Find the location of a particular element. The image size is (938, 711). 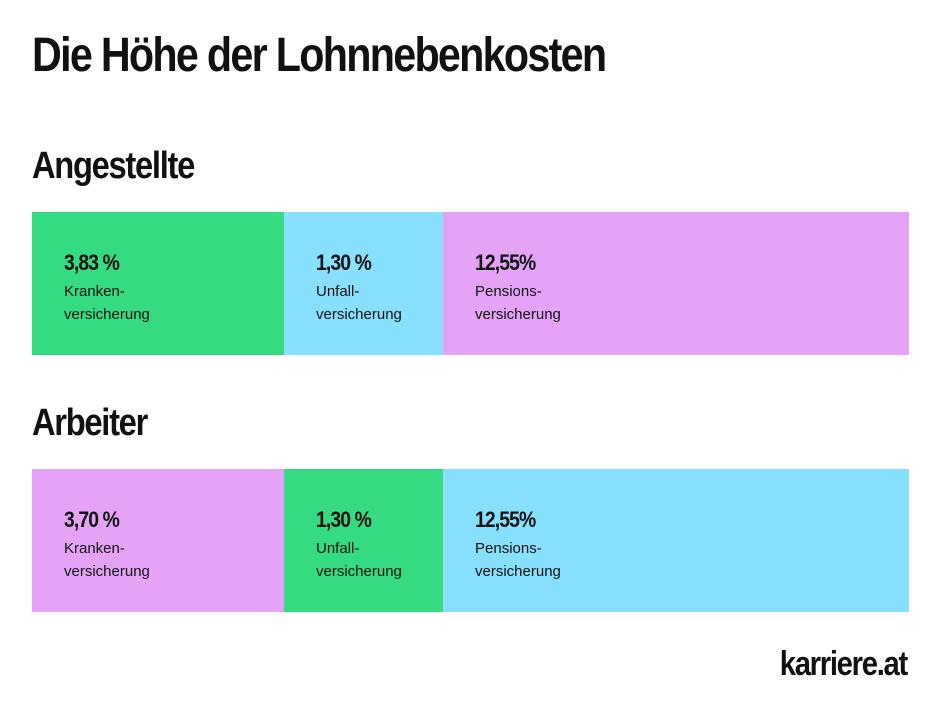

value-label: 3,70 % is located at coordinates (92, 519).